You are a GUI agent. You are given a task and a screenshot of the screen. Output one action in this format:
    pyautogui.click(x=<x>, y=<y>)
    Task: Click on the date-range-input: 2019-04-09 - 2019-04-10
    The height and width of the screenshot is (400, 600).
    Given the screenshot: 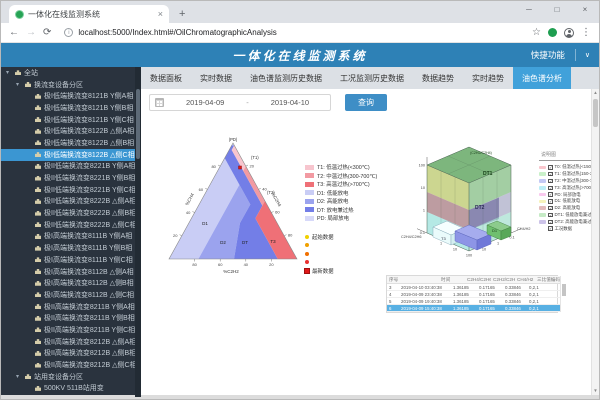 What is the action you would take?
    pyautogui.click(x=240, y=102)
    